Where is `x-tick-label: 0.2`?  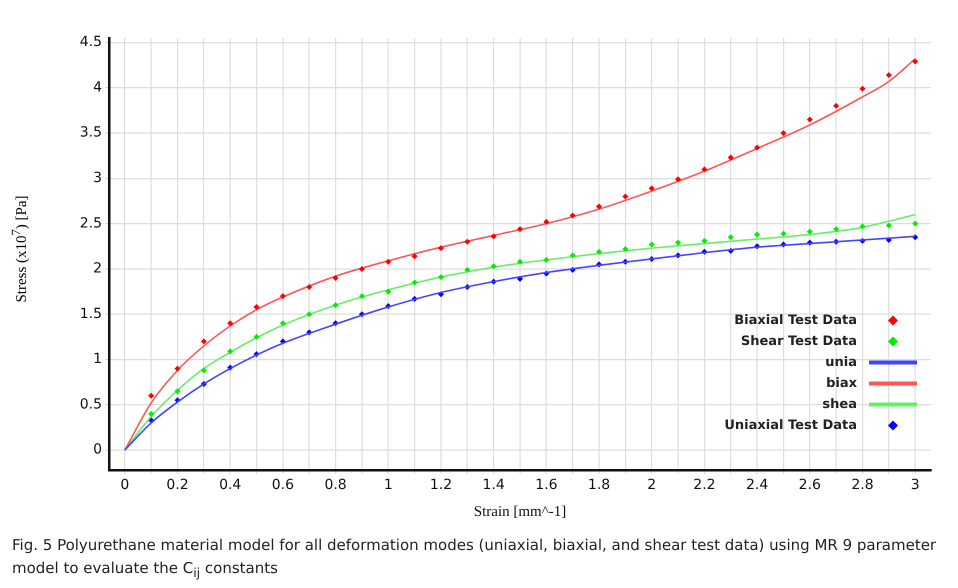 x-tick-label: 0.2 is located at coordinates (177, 485).